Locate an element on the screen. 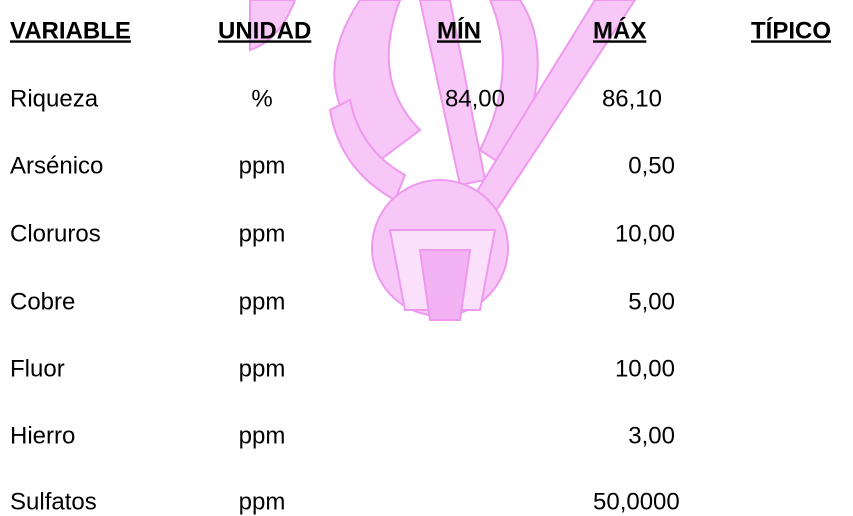 The width and height of the screenshot is (853, 516). variable-cell: Sulfatos is located at coordinates (53, 501).